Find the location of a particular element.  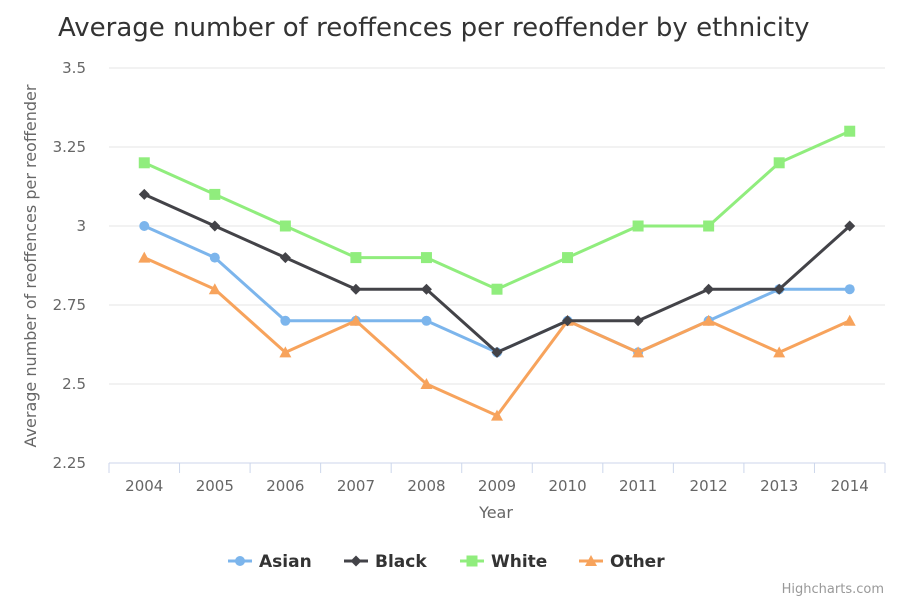

x-tick-label: 2013 is located at coordinates (779, 486).